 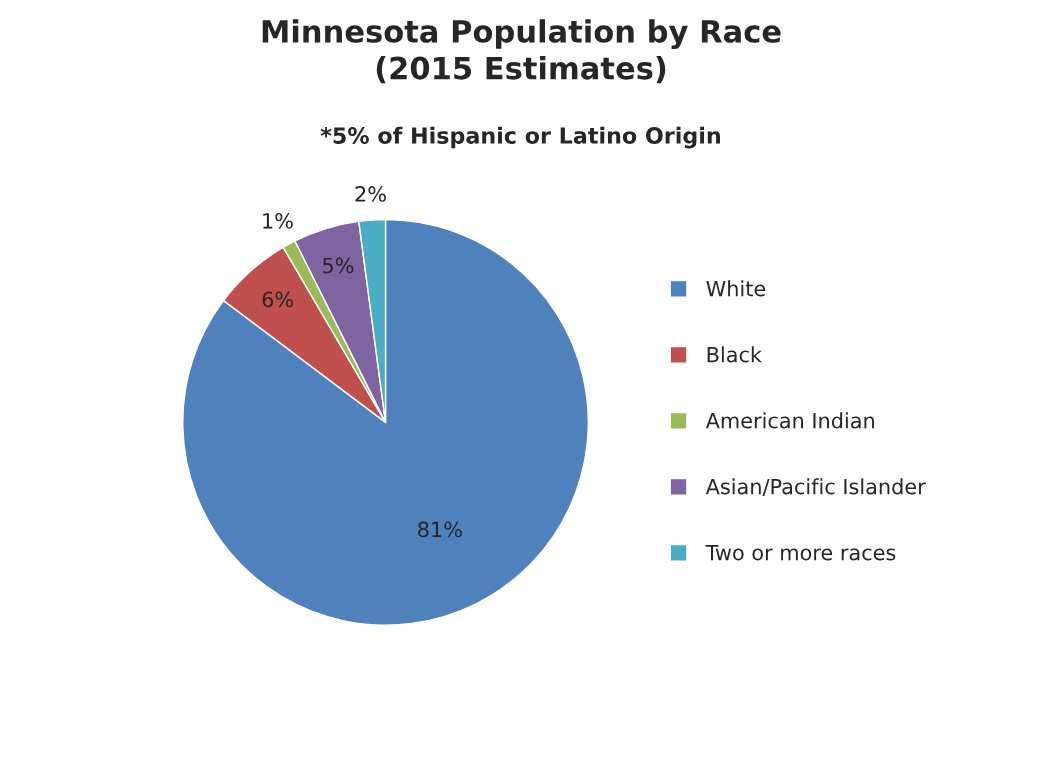 What do you see at coordinates (278, 299) in the screenshot?
I see `data-label: 6%` at bounding box center [278, 299].